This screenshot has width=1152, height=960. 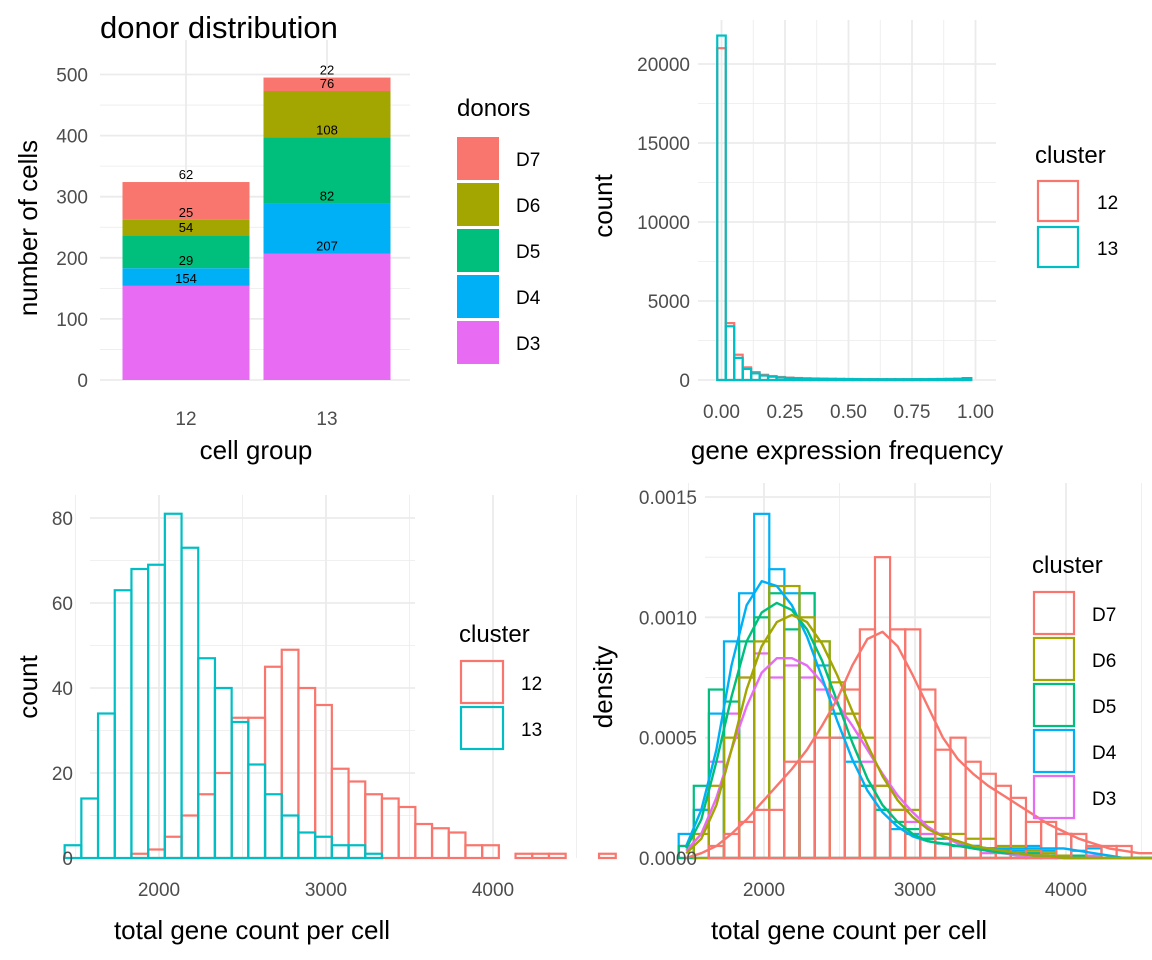 What do you see at coordinates (528, 344) in the screenshot?
I see `legend-label-D3: D3` at bounding box center [528, 344].